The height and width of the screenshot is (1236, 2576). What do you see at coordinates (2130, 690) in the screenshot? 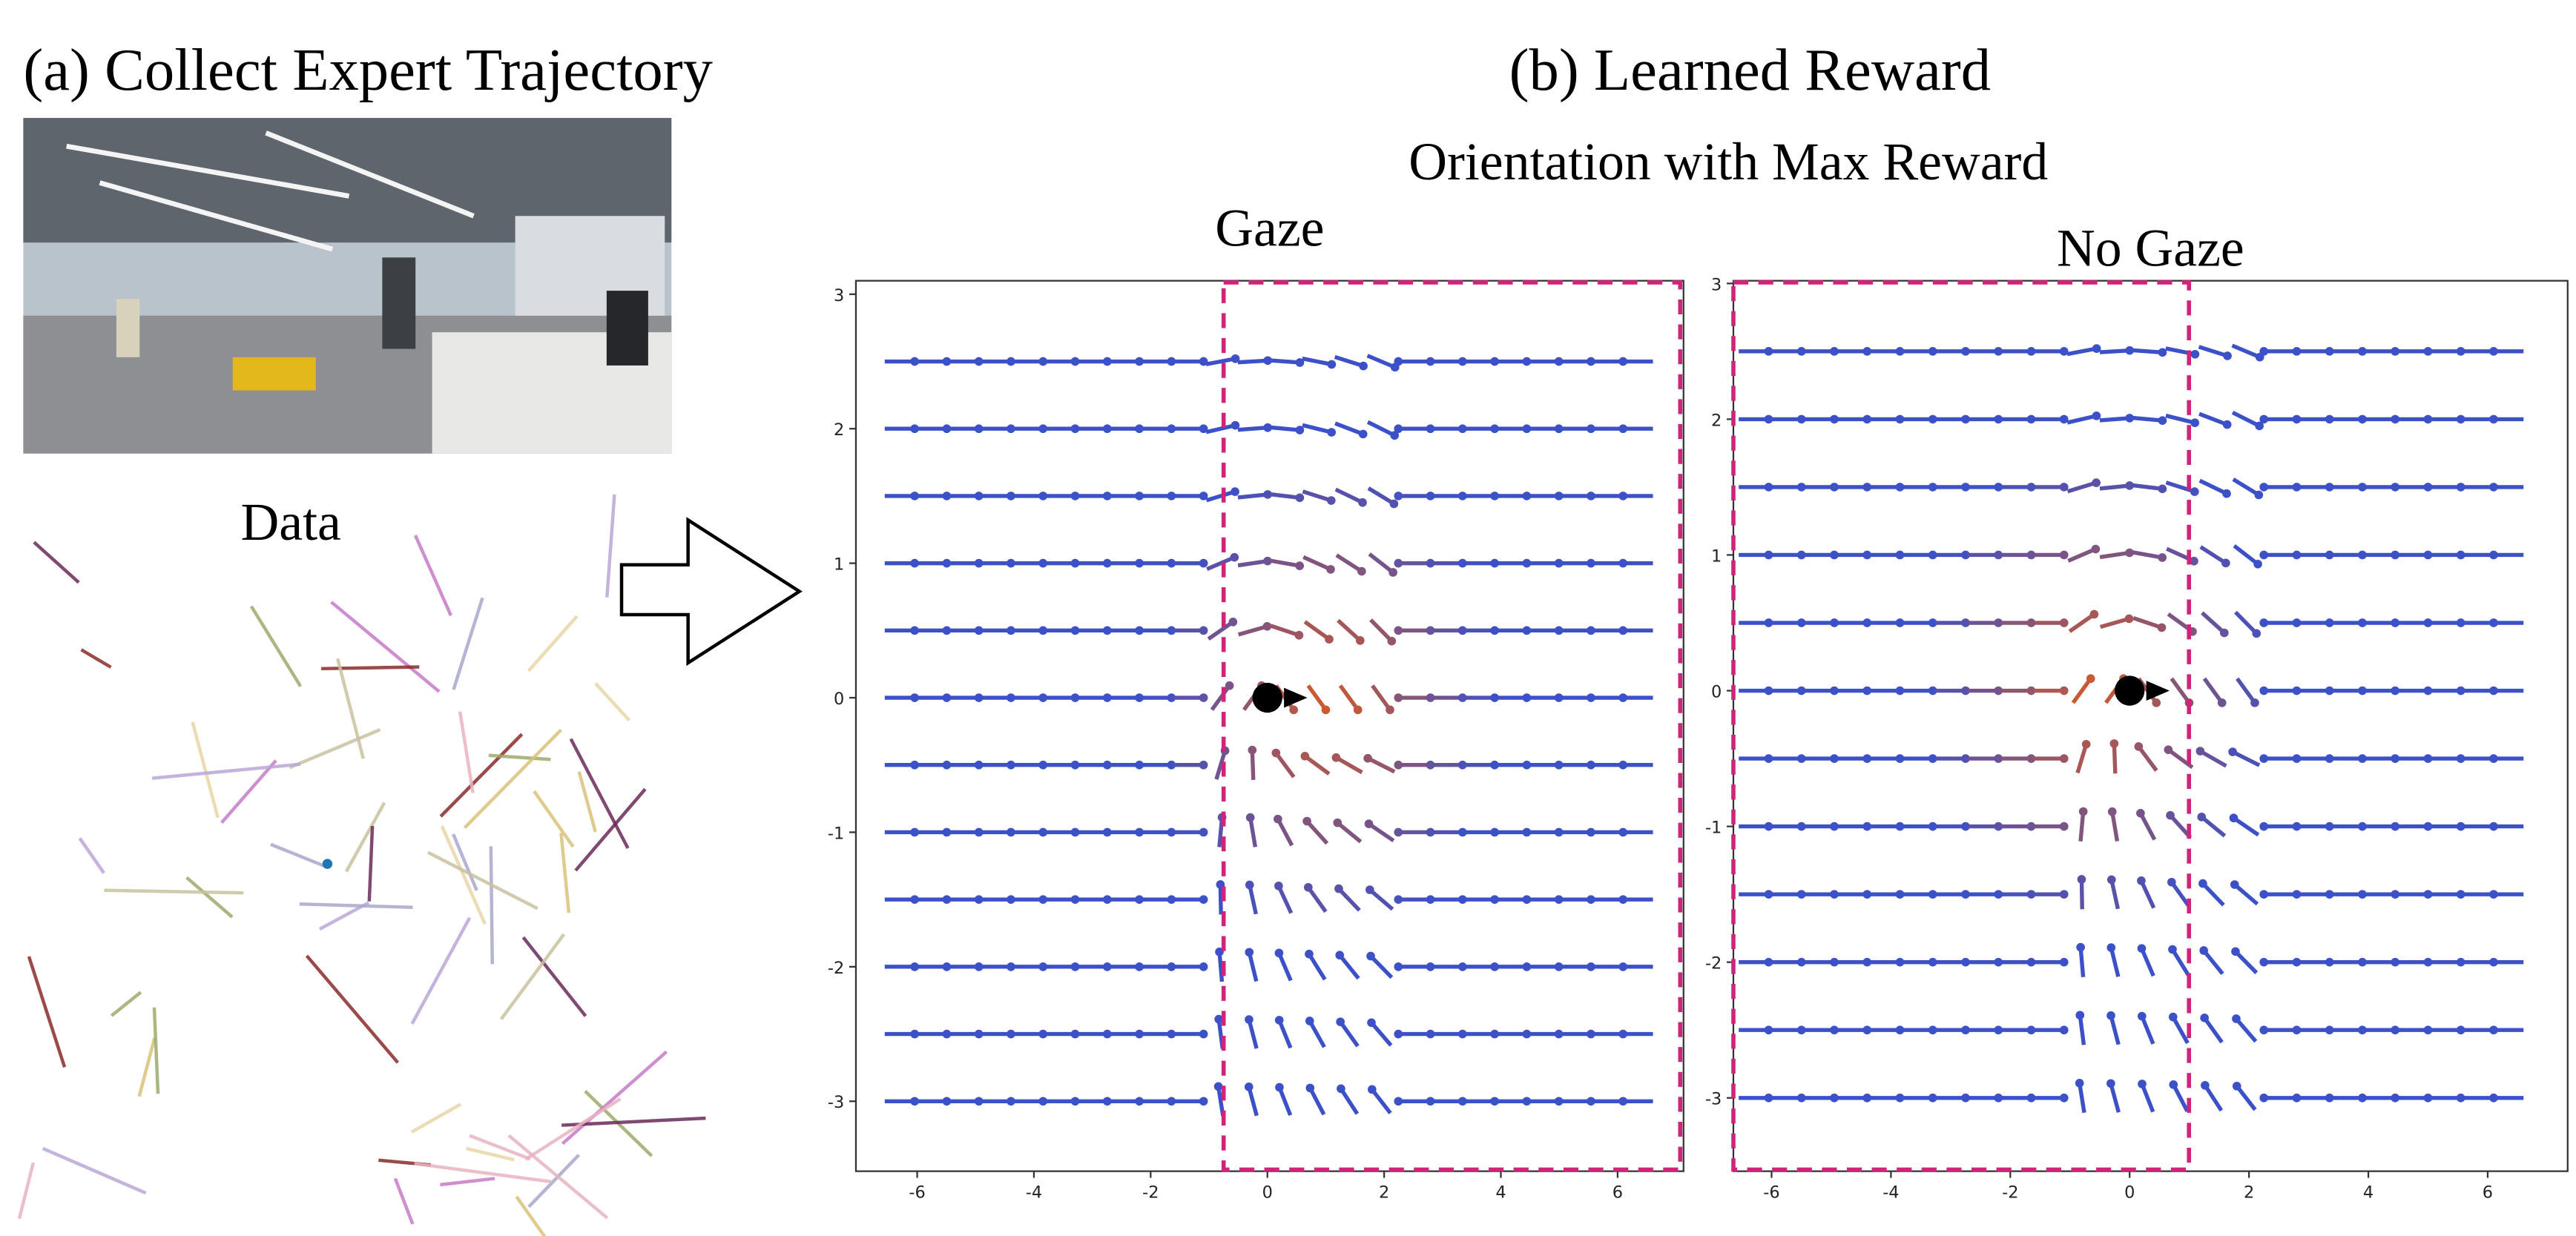
I see `agent` at bounding box center [2130, 690].